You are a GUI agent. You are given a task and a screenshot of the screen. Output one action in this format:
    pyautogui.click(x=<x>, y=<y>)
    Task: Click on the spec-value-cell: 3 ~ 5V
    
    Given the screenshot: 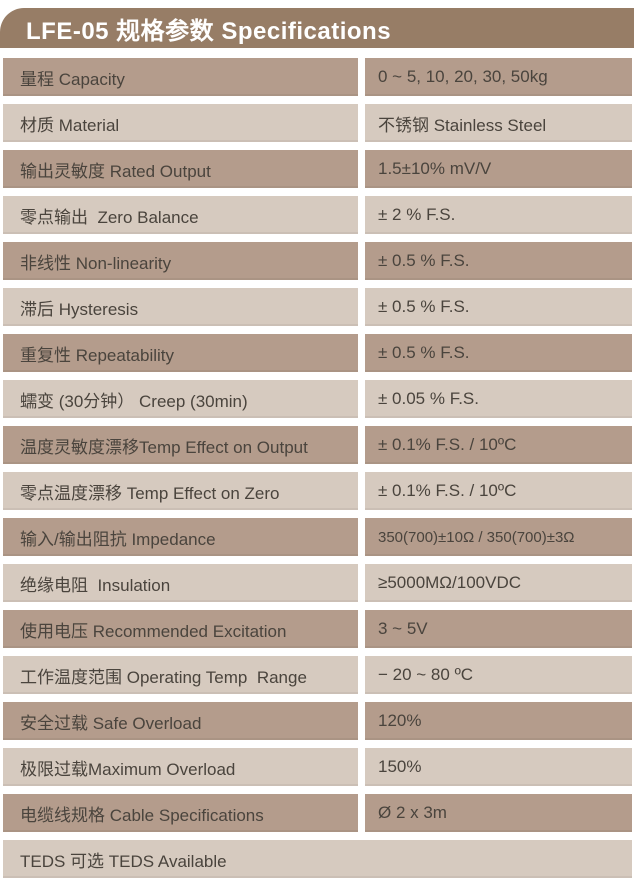 What is the action you would take?
    pyautogui.click(x=498, y=629)
    